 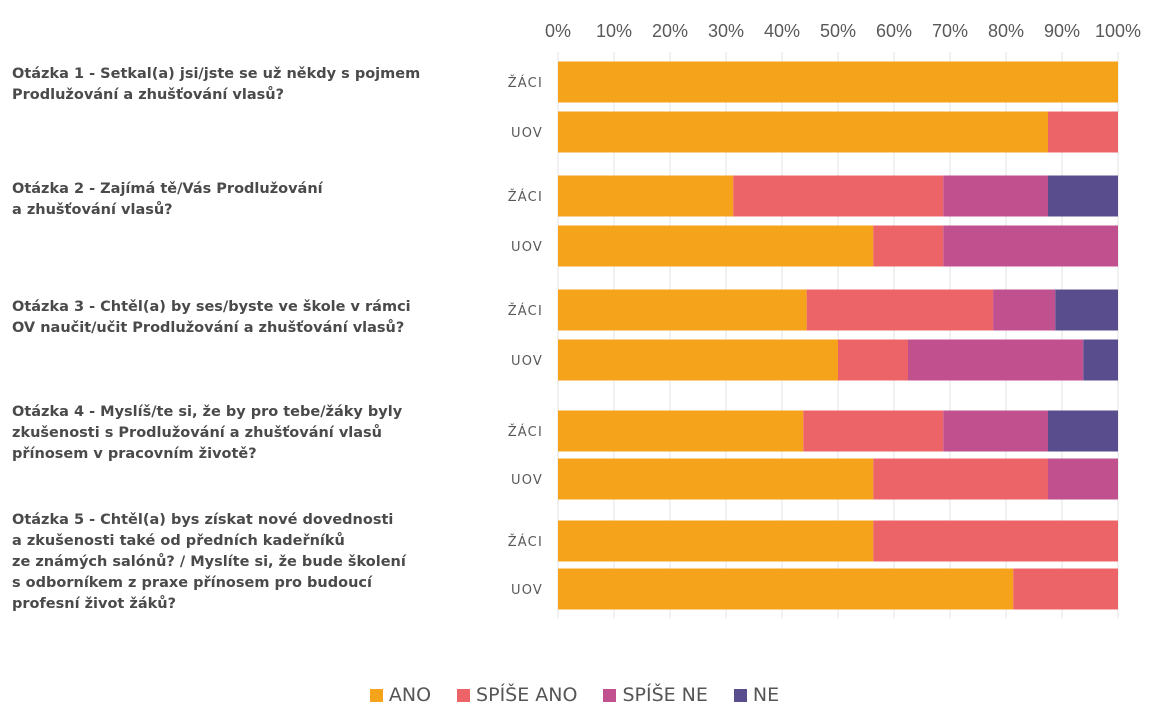 I want to click on x-tick-label: 70%, so click(x=950, y=31).